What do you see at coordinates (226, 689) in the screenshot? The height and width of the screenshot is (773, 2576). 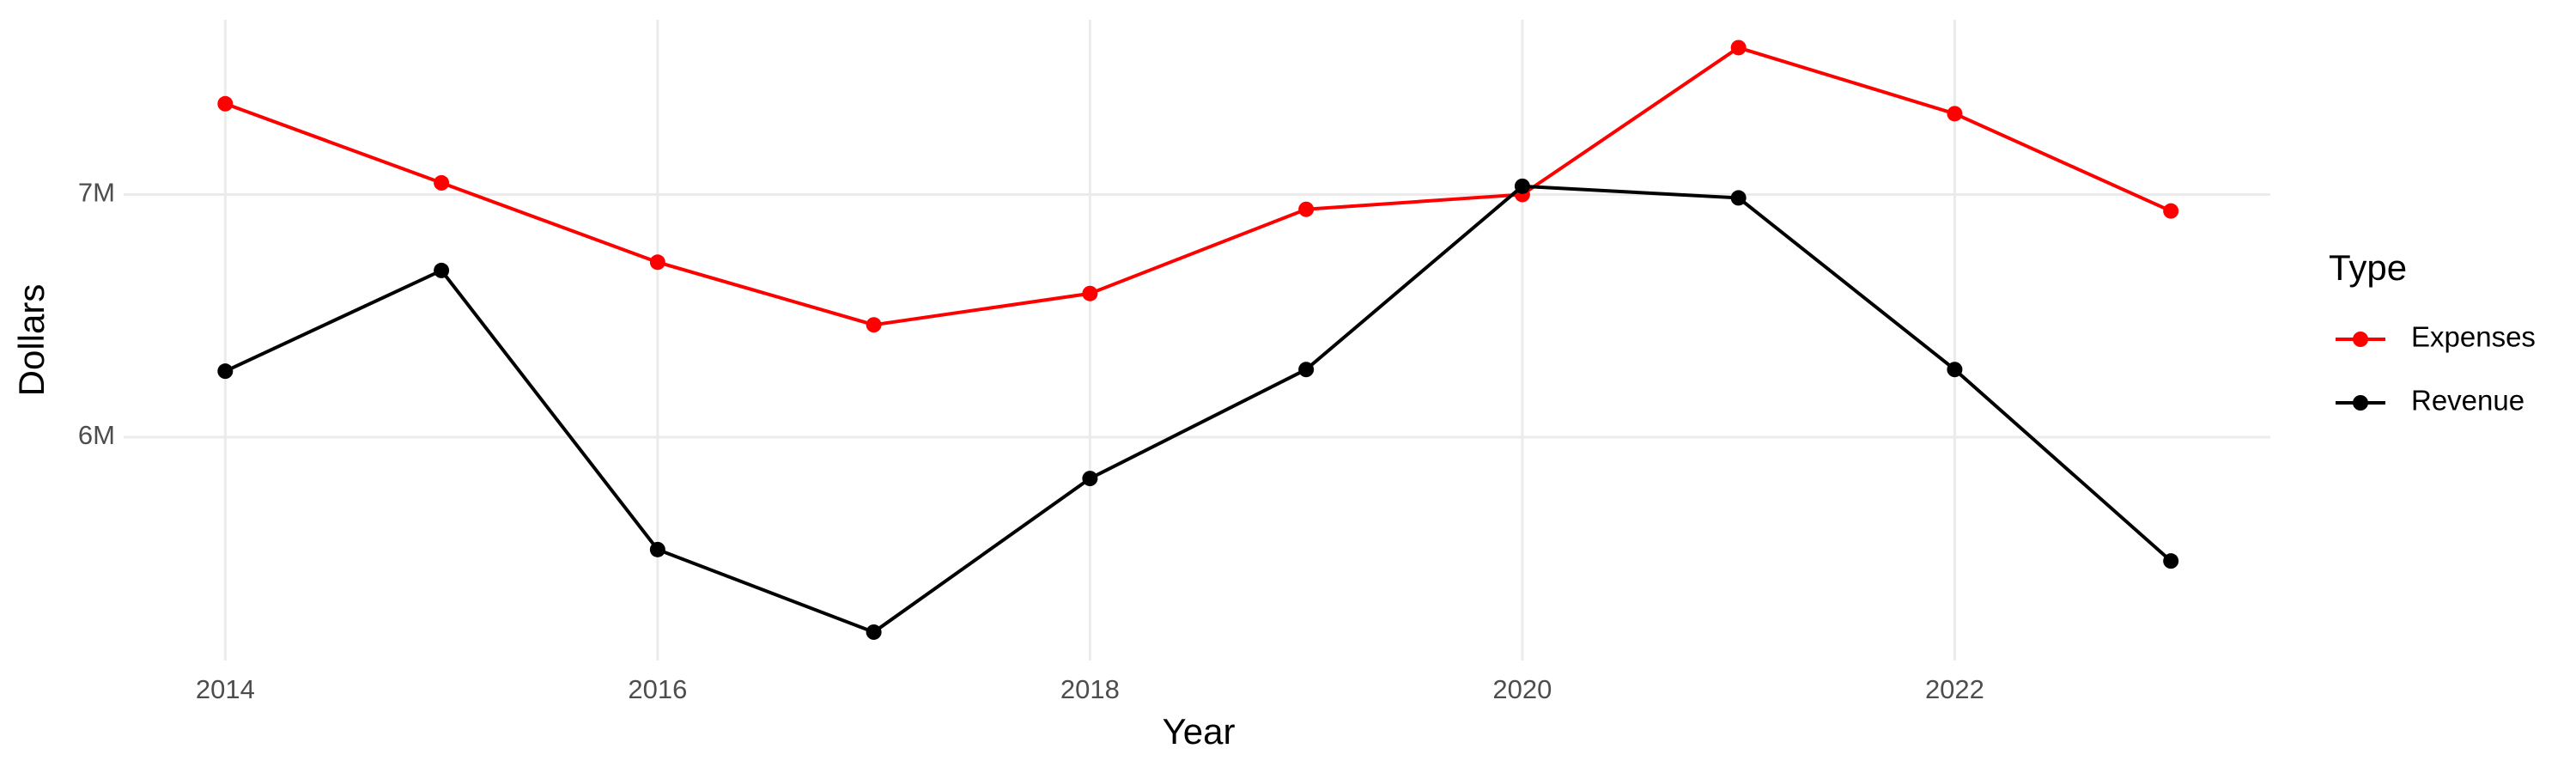 I see `x-tick-label: 2014` at bounding box center [226, 689].